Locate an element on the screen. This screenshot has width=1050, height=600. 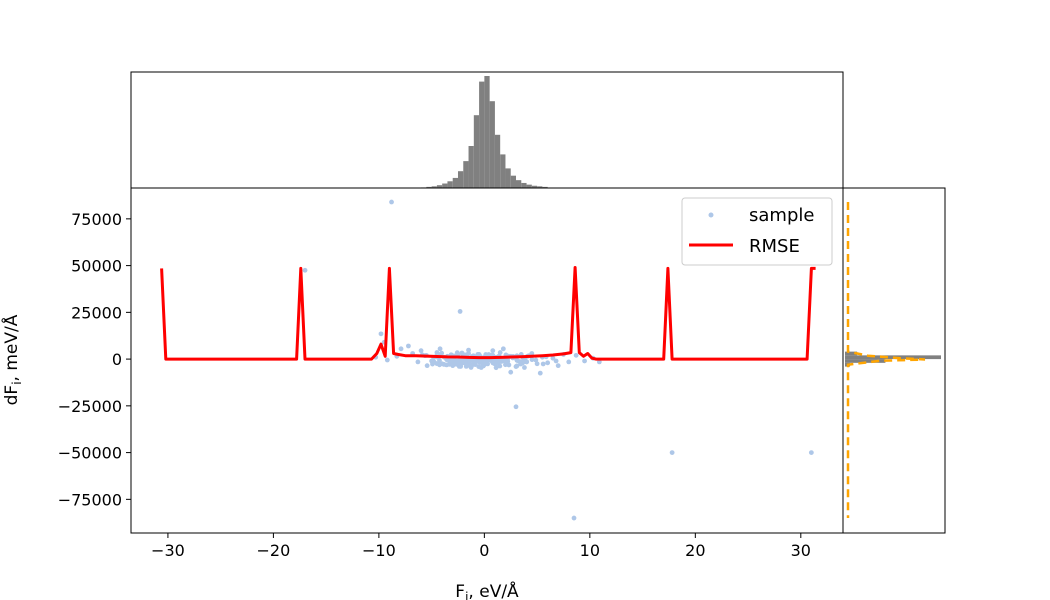
y-axis-ticks: 75000 50000 25000 0 −25000 −50000 −75000 is located at coordinates (94, 359).